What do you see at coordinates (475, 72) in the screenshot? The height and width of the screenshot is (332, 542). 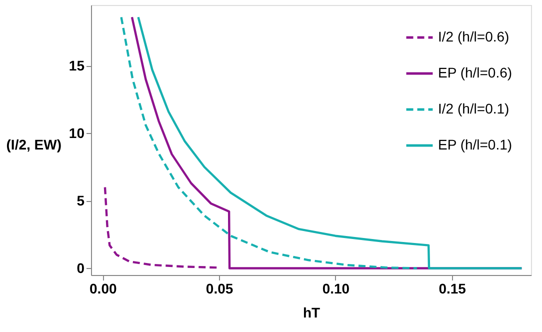 I see `legend-label: EP (h/l=0.6)` at bounding box center [475, 72].